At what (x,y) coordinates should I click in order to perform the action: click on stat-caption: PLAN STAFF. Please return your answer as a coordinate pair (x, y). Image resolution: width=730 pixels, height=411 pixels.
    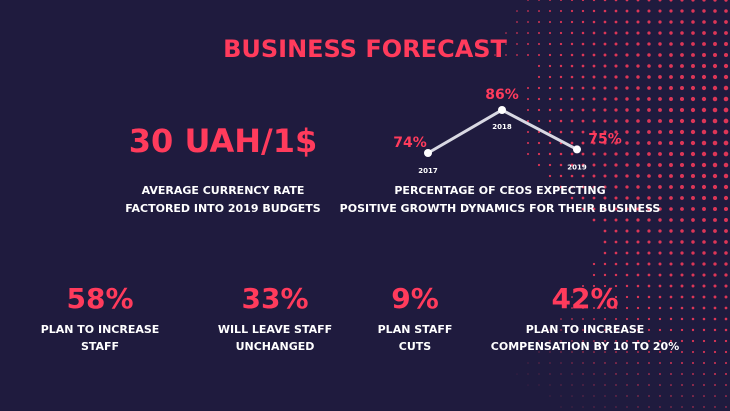
    Looking at the image, I should click on (415, 329).